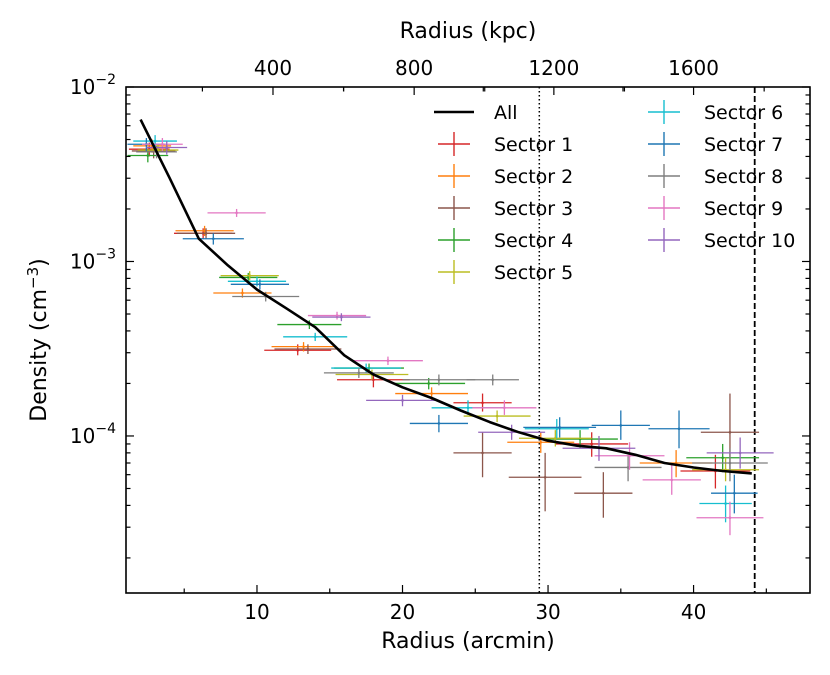  I want to click on legend-label: Sector 3, so click(533, 209).